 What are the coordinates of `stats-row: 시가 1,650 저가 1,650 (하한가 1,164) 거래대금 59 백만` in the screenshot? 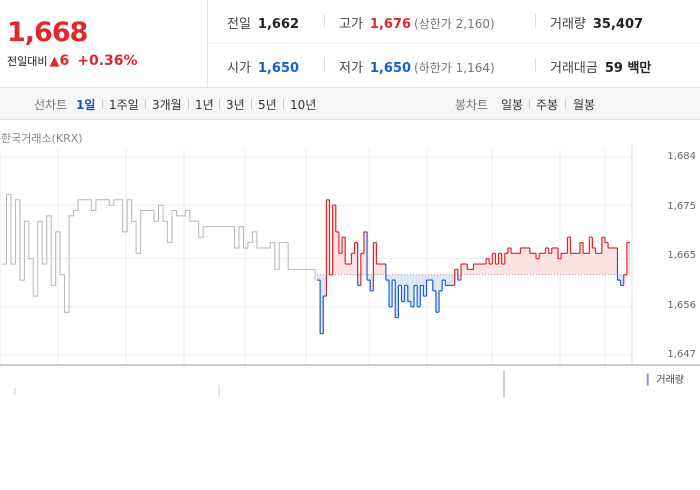 It's located at (454, 66).